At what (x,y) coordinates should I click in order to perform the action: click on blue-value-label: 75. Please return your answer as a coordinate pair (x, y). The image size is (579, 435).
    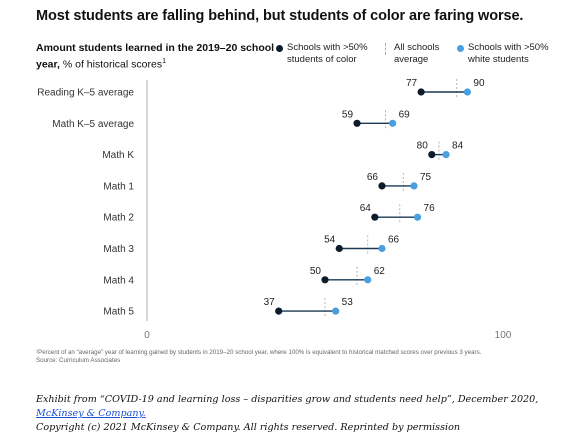
    Looking at the image, I should click on (426, 177).